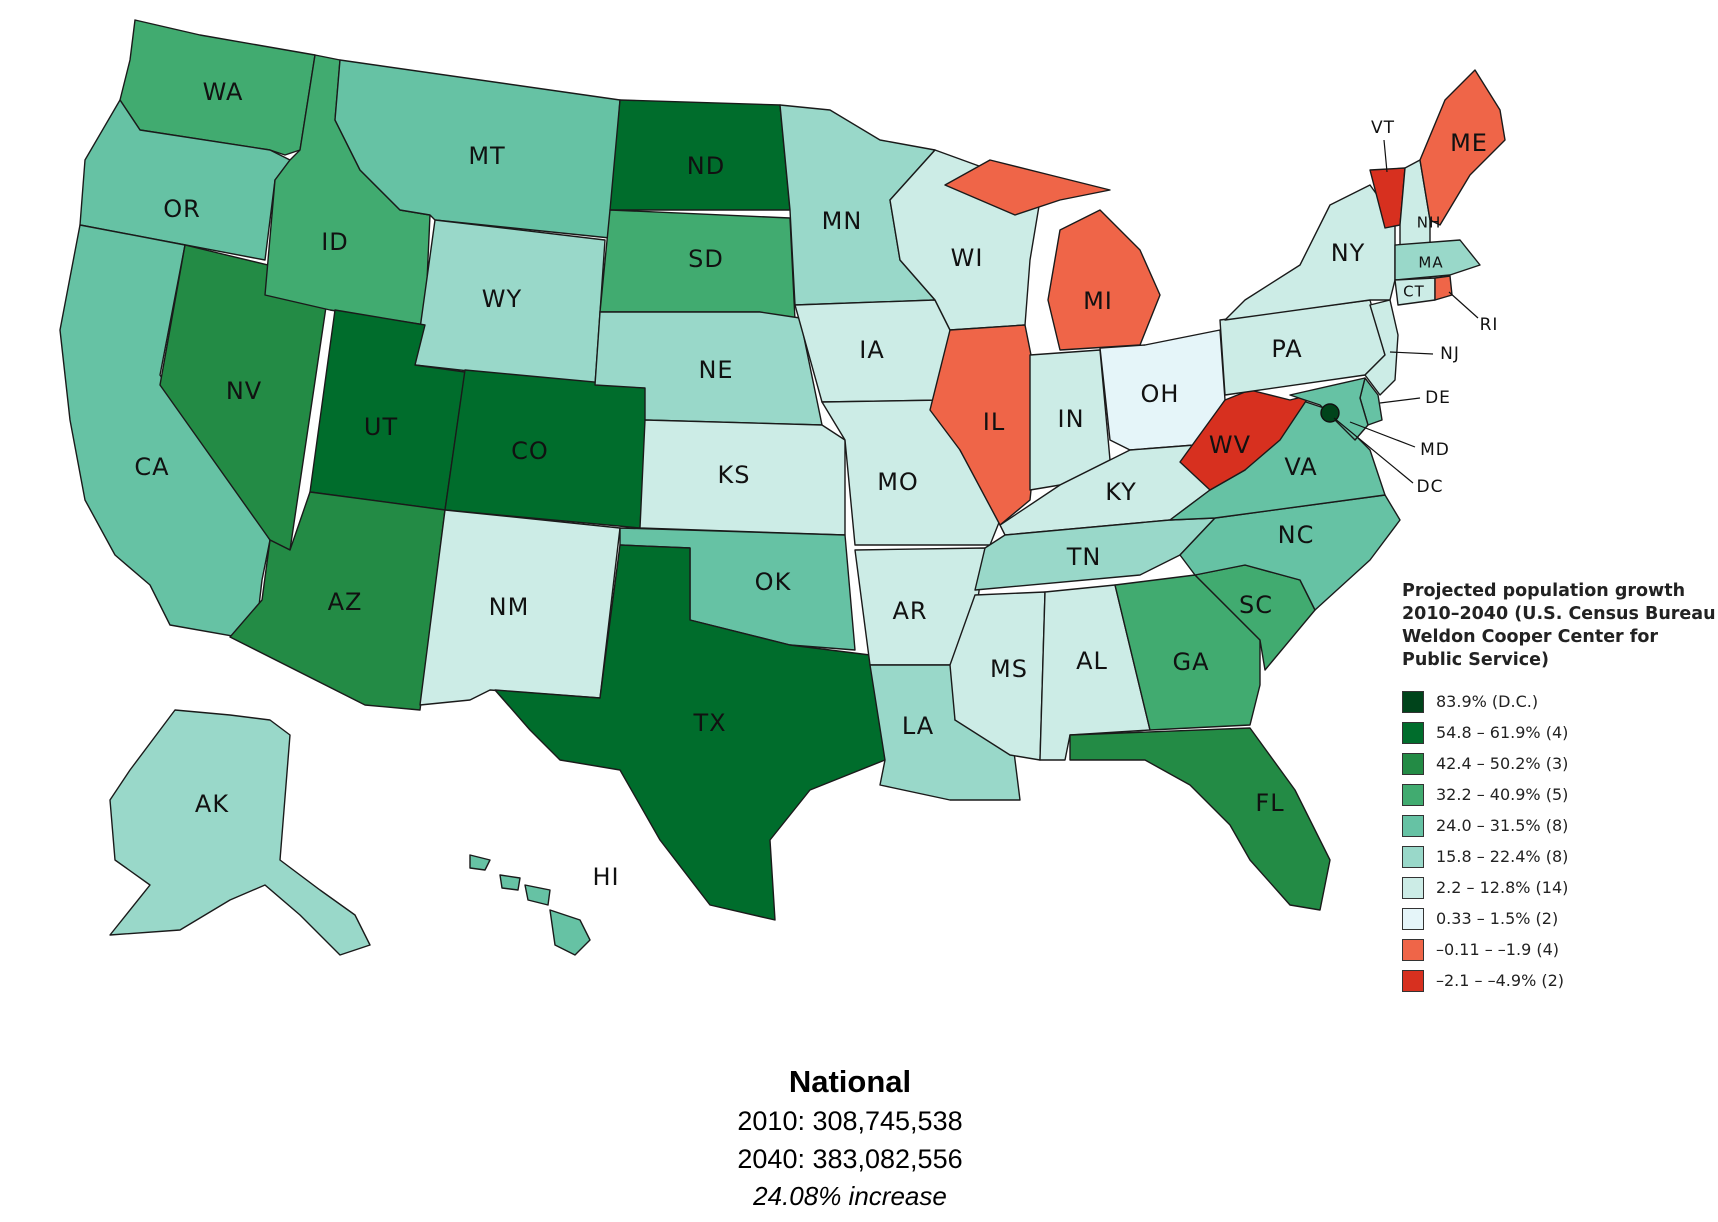 This screenshot has width=1718, height=1222. What do you see at coordinates (1502, 887) in the screenshot?
I see `legend-label: 2.2 – 12.8% (14)` at bounding box center [1502, 887].